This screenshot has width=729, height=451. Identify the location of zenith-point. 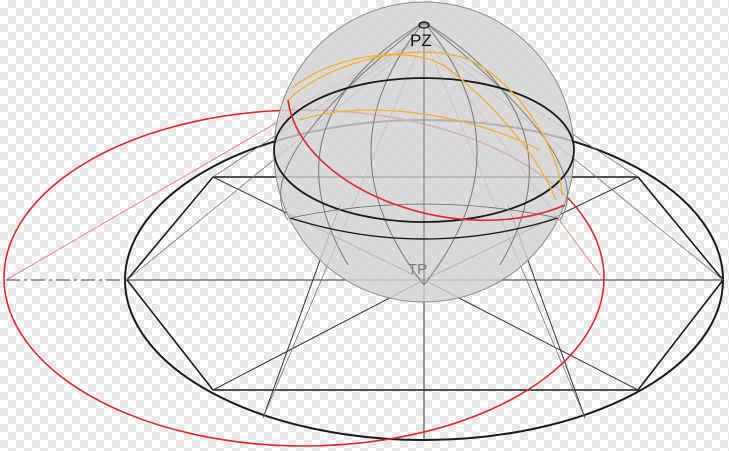
(424, 25).